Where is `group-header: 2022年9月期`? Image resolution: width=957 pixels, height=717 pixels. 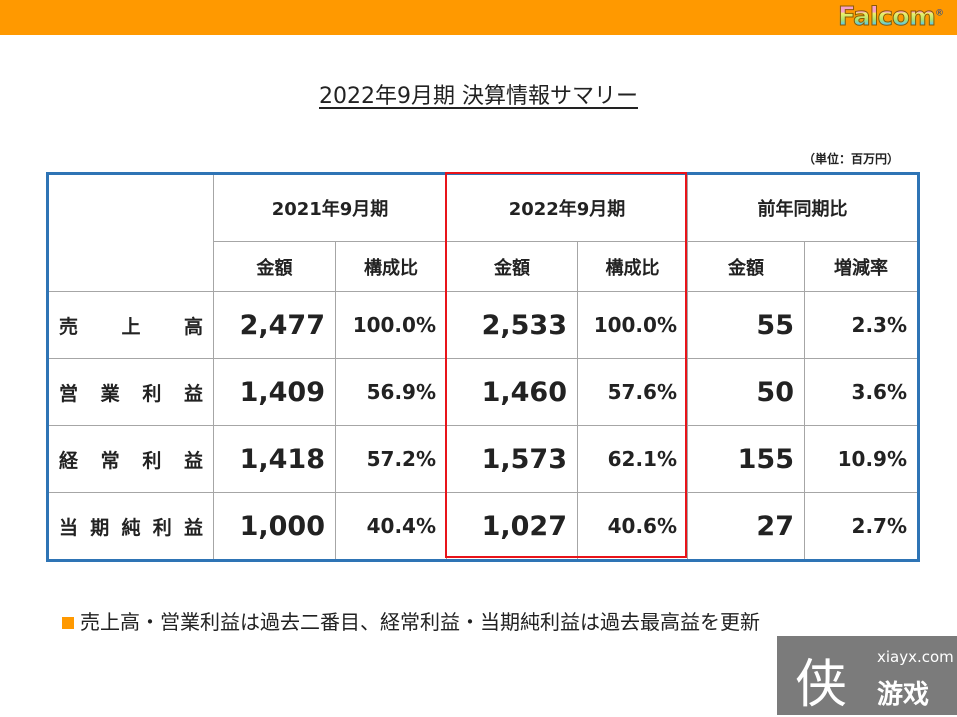 group-header: 2022年9月期 is located at coordinates (567, 207).